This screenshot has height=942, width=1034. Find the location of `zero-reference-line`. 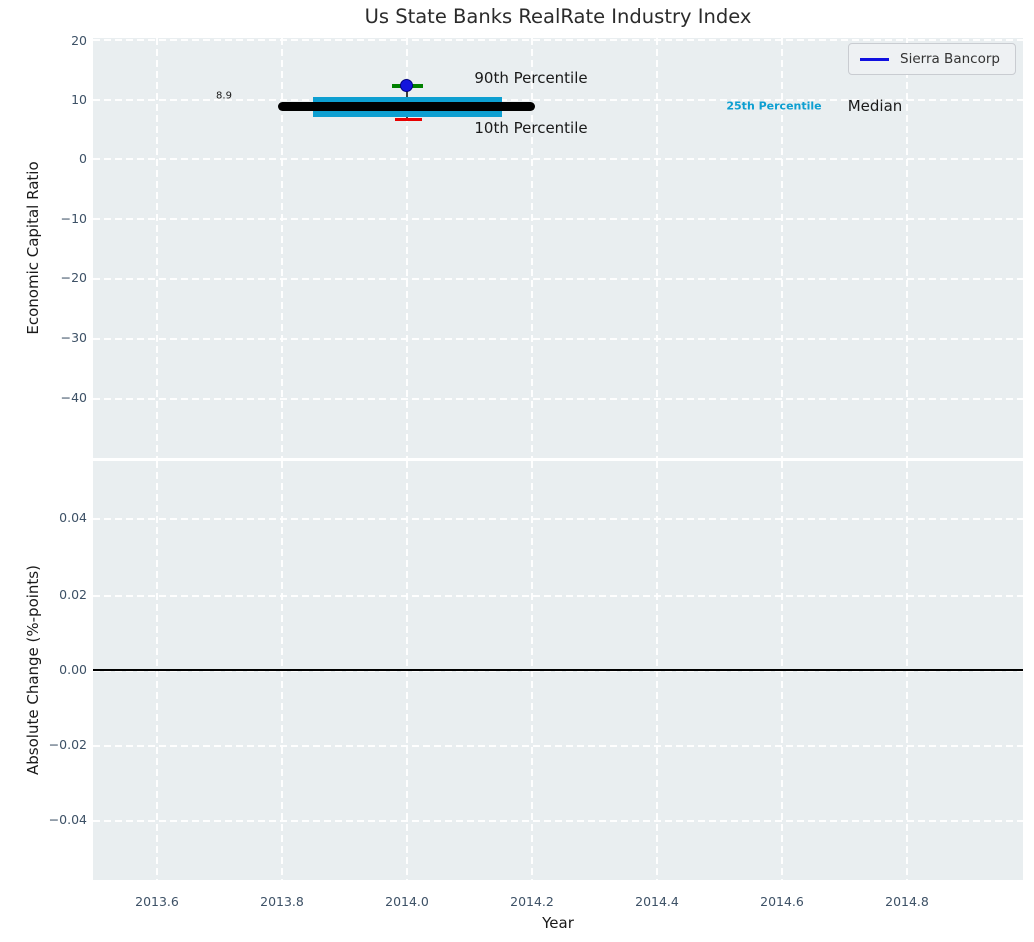

zero-reference-line is located at coordinates (558, 670).